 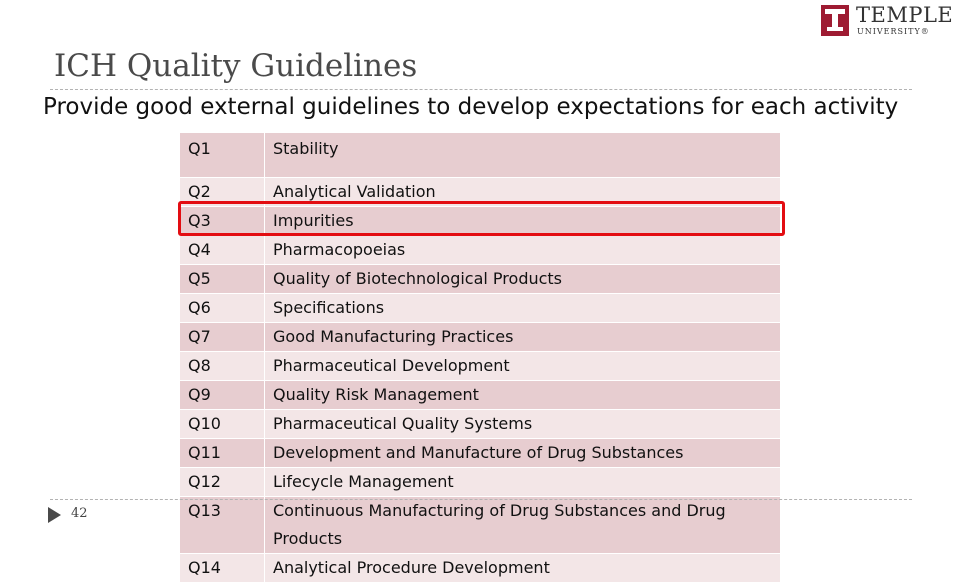 What do you see at coordinates (522, 395) in the screenshot?
I see `guideline-name: Quality Risk Management` at bounding box center [522, 395].